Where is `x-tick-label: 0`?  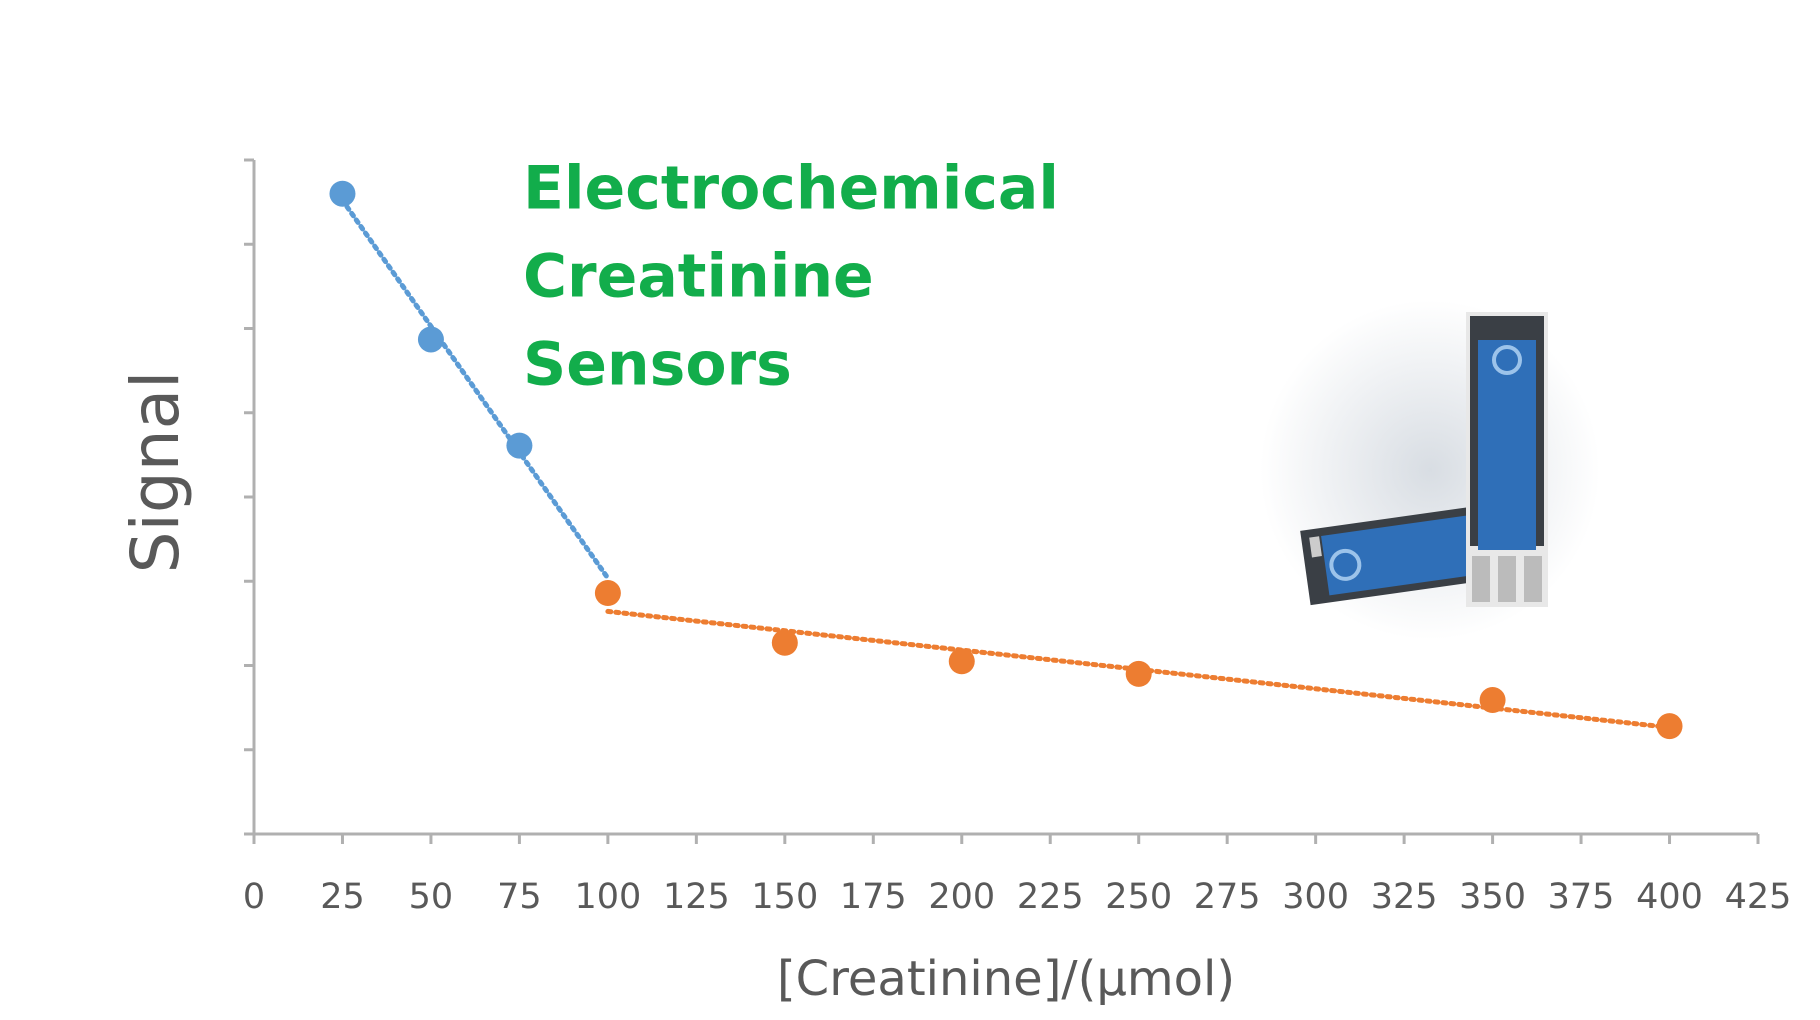 x-tick-label: 0 is located at coordinates (254, 897).